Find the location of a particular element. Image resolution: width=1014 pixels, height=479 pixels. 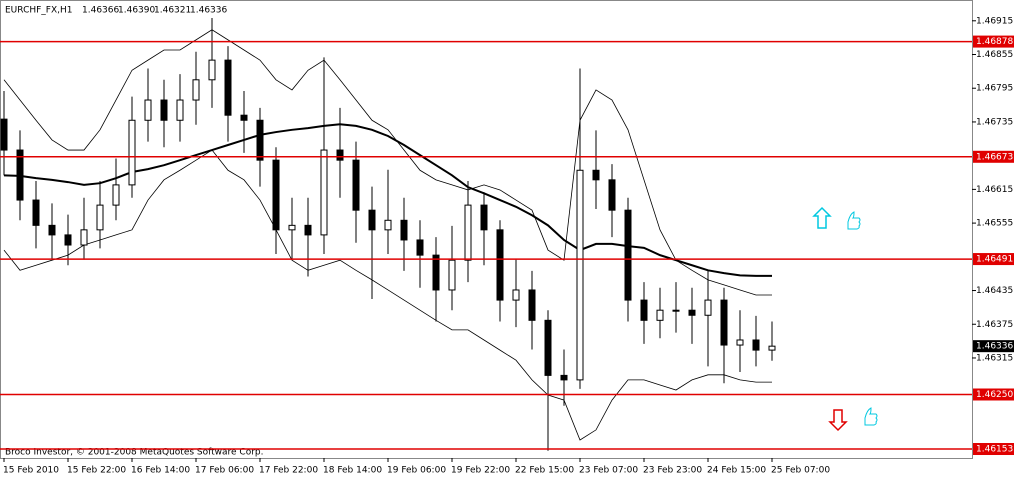

level-label: 1.46878 is located at coordinates (994, 42).